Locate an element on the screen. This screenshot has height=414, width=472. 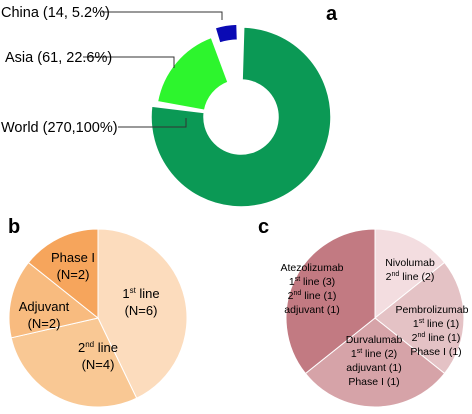
pie-b-slice-adjuvant is located at coordinates (54, 300).